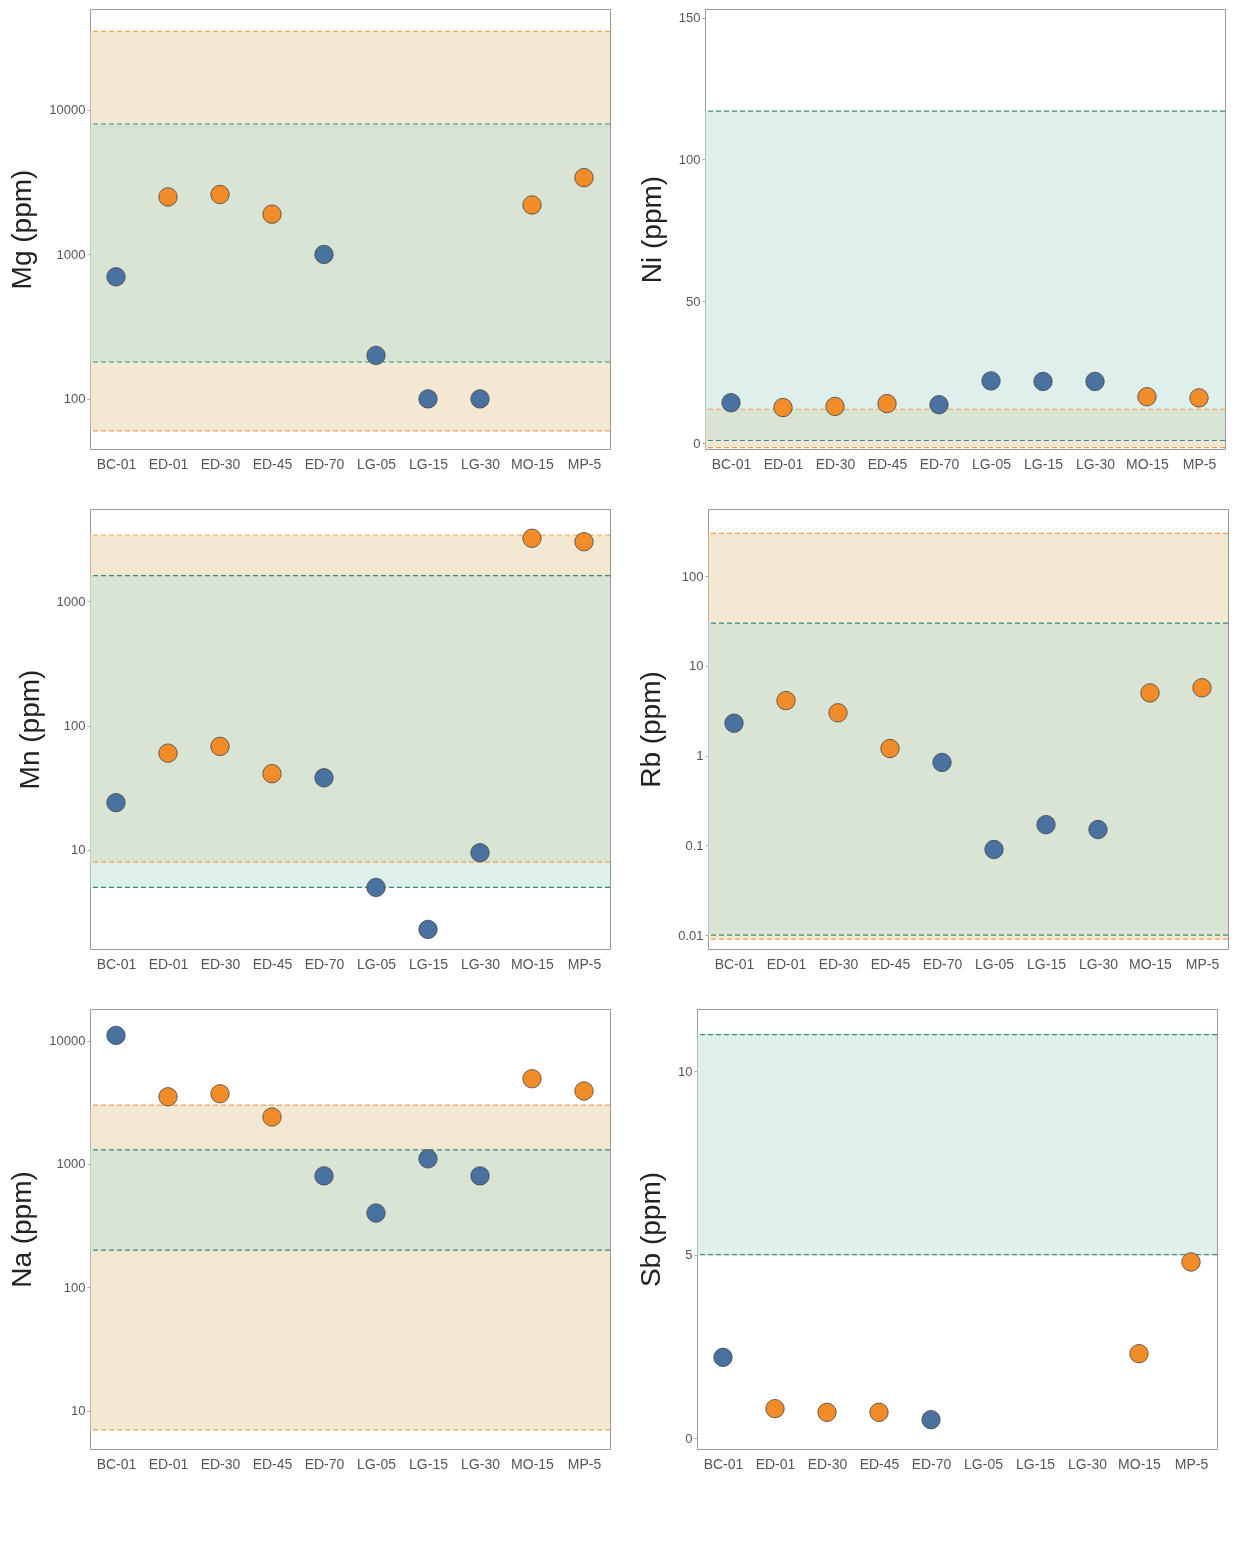 The width and height of the screenshot is (1257, 1542). What do you see at coordinates (693, 301) in the screenshot?
I see `y-tick-label: 50` at bounding box center [693, 301].